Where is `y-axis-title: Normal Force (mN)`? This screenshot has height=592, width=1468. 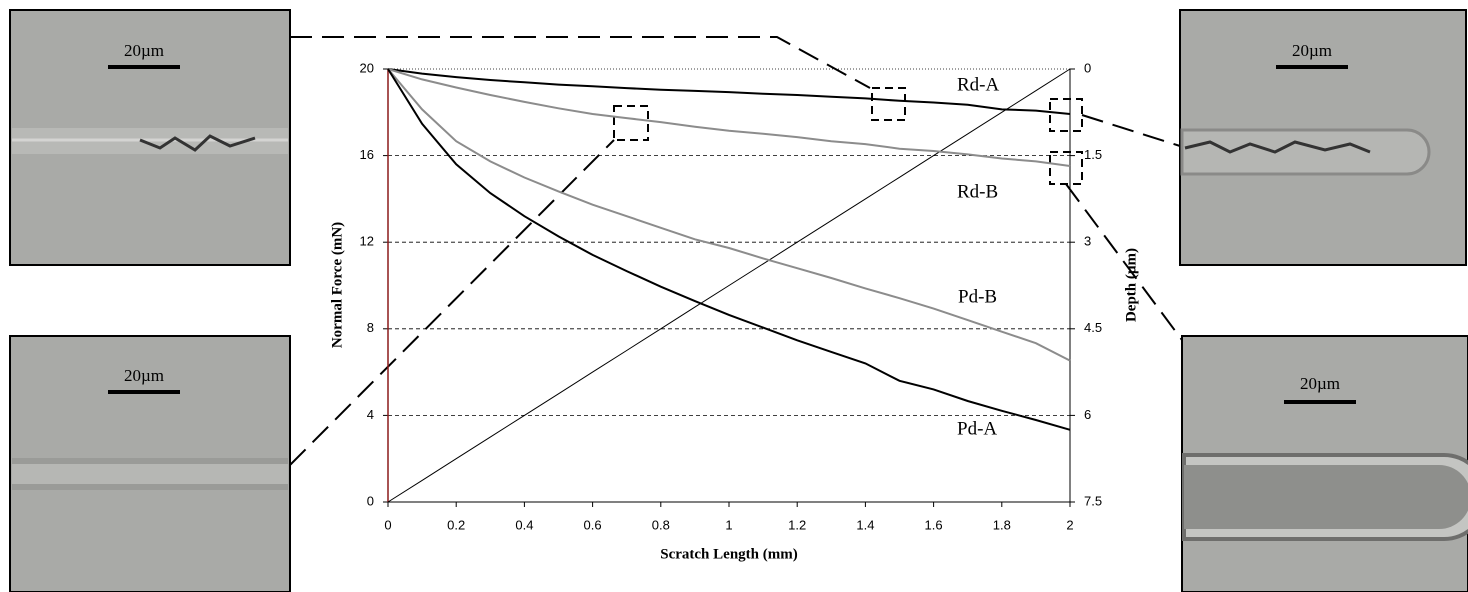
y-axis-title: Normal Force (mN) is located at coordinates (337, 285).